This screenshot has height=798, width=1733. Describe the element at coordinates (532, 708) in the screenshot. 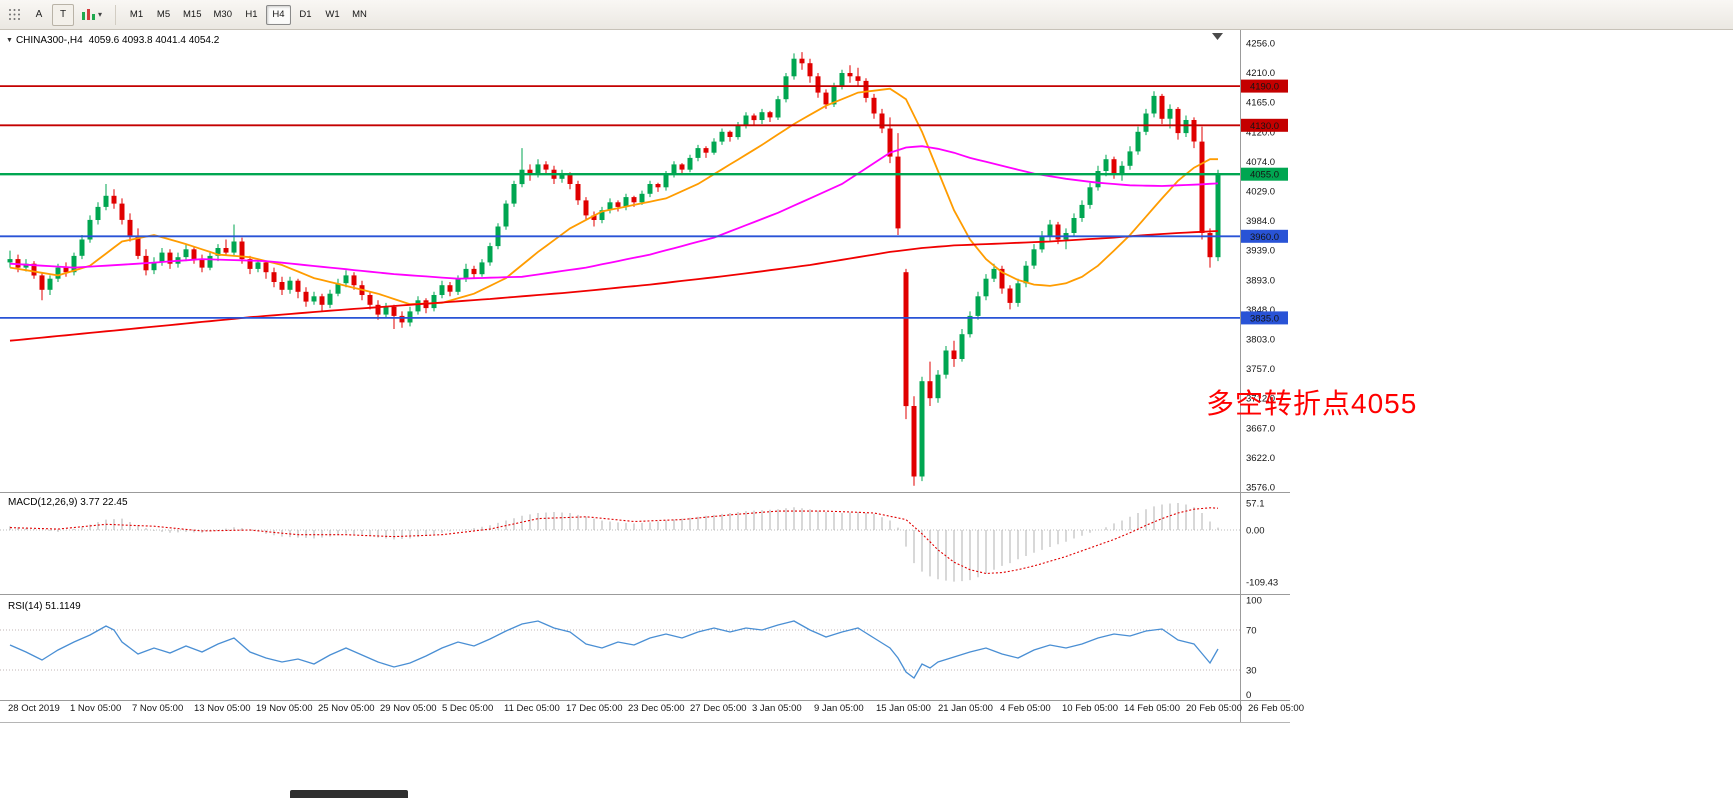

I see `time-axis-label: 11 Dec 05:00` at that location.